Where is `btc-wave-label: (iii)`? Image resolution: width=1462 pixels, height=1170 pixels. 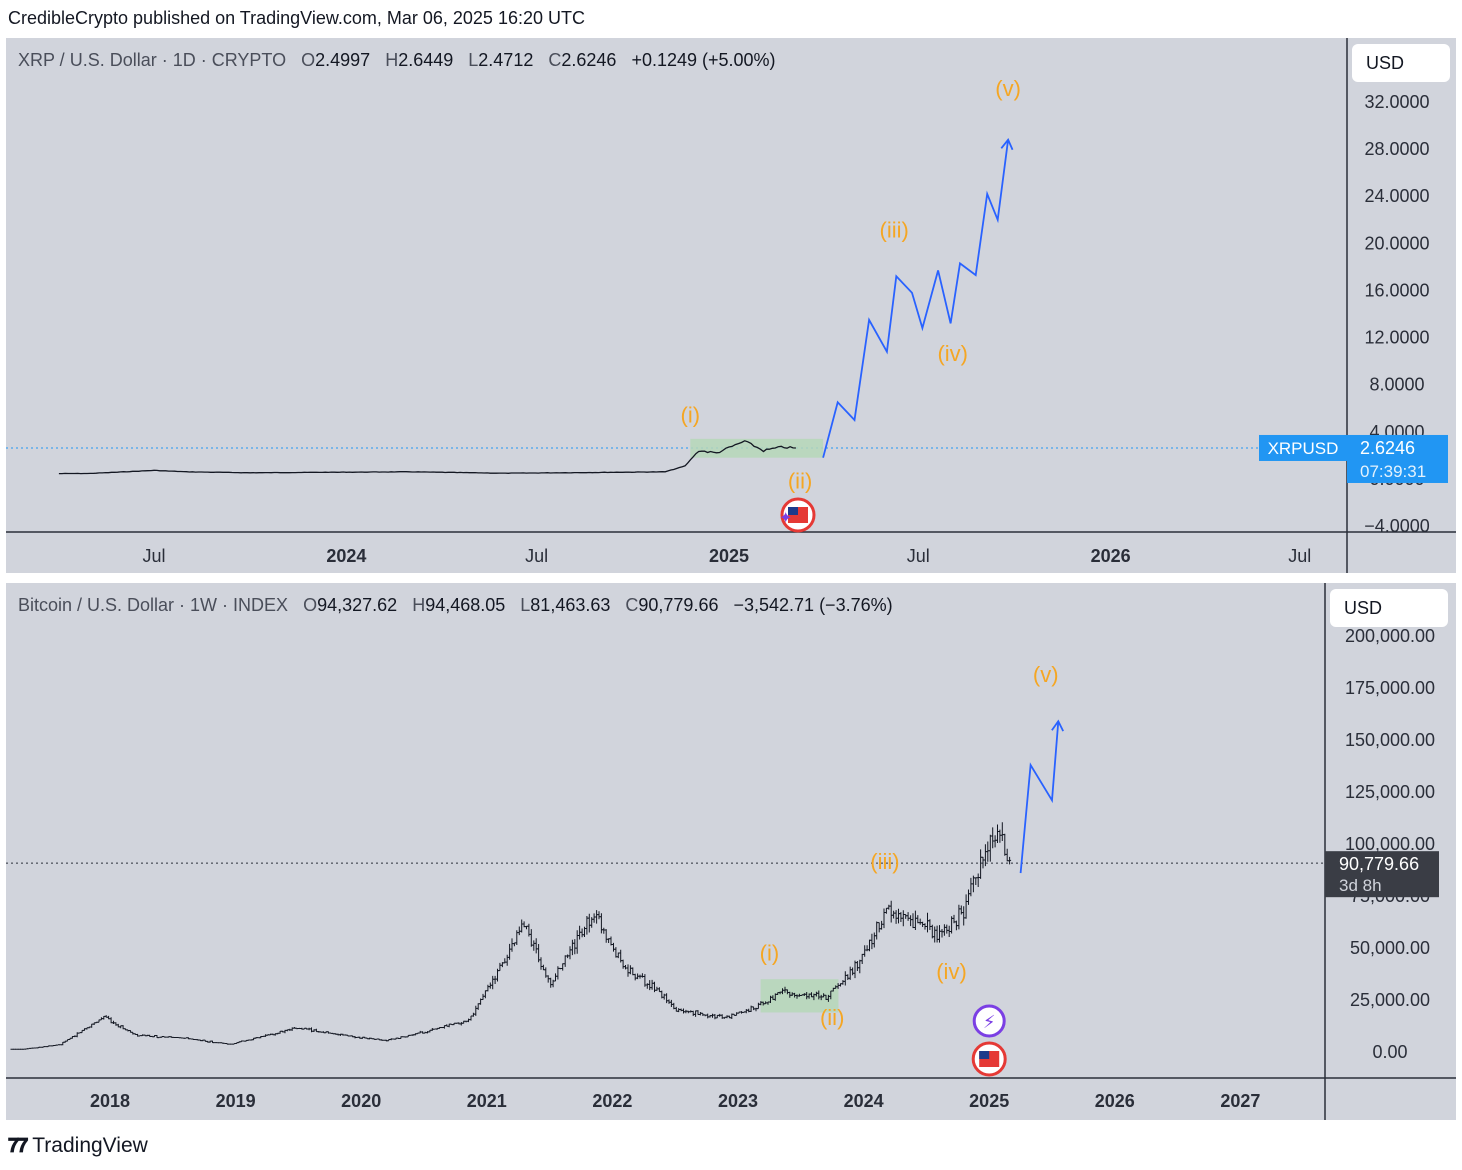 btc-wave-label: (iii) is located at coordinates (884, 861).